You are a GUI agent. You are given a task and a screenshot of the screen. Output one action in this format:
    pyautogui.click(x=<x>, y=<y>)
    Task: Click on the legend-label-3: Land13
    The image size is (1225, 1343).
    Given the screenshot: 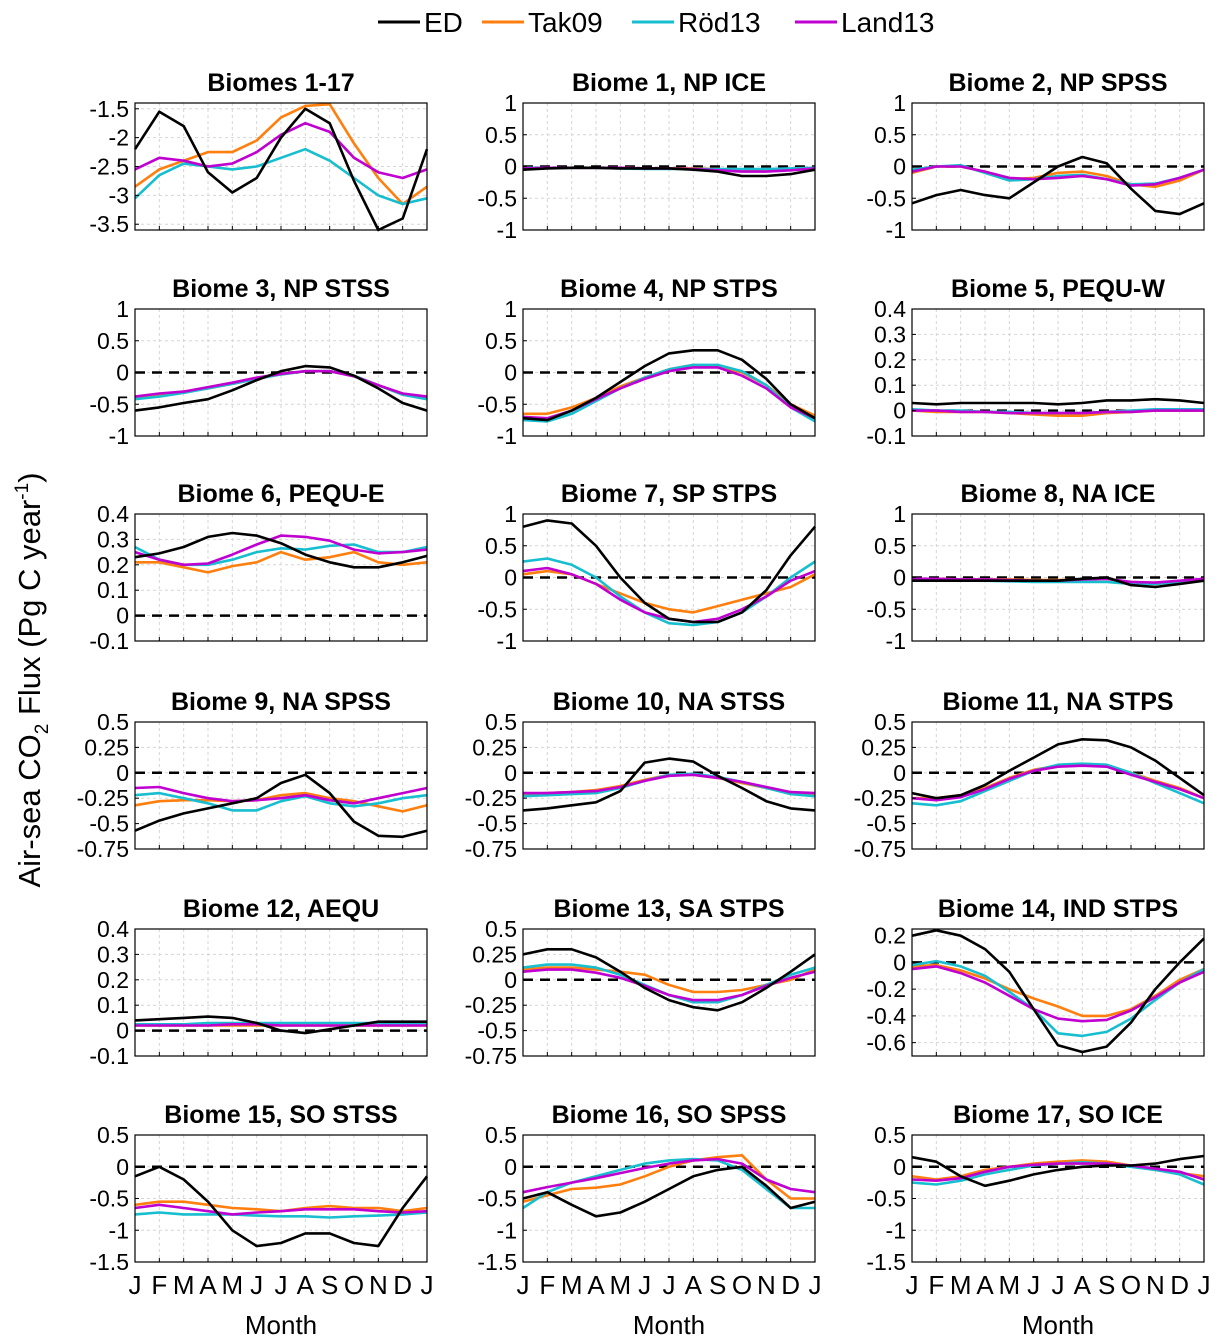 What is the action you would take?
    pyautogui.click(x=887, y=22)
    